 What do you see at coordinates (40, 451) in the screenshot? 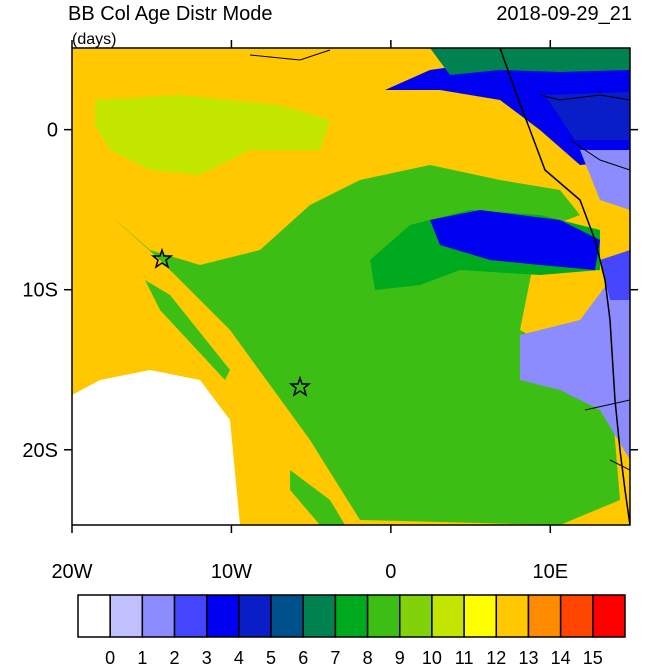
I see `y-tick-label: 20S` at bounding box center [40, 451].